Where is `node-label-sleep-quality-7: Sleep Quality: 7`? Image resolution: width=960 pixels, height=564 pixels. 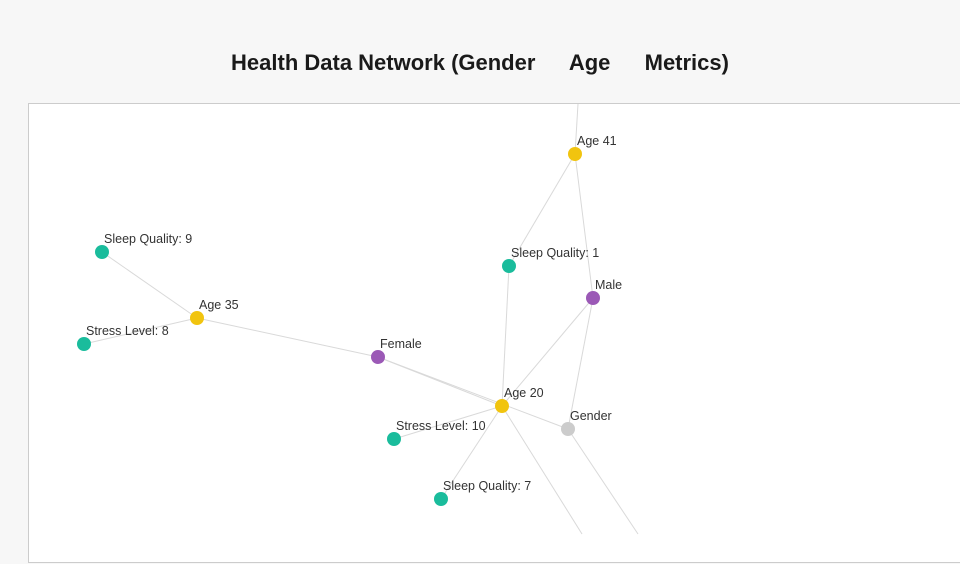 node-label-sleep-quality-7: Sleep Quality: 7 is located at coordinates (487, 486).